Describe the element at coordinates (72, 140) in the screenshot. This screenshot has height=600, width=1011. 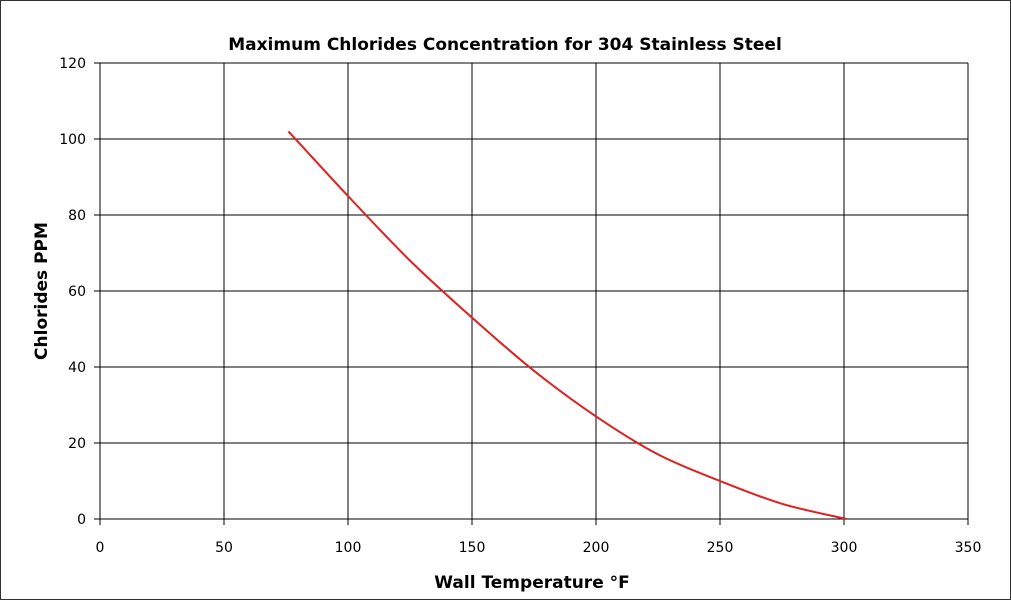
I see `y-tick-label: 100` at that location.